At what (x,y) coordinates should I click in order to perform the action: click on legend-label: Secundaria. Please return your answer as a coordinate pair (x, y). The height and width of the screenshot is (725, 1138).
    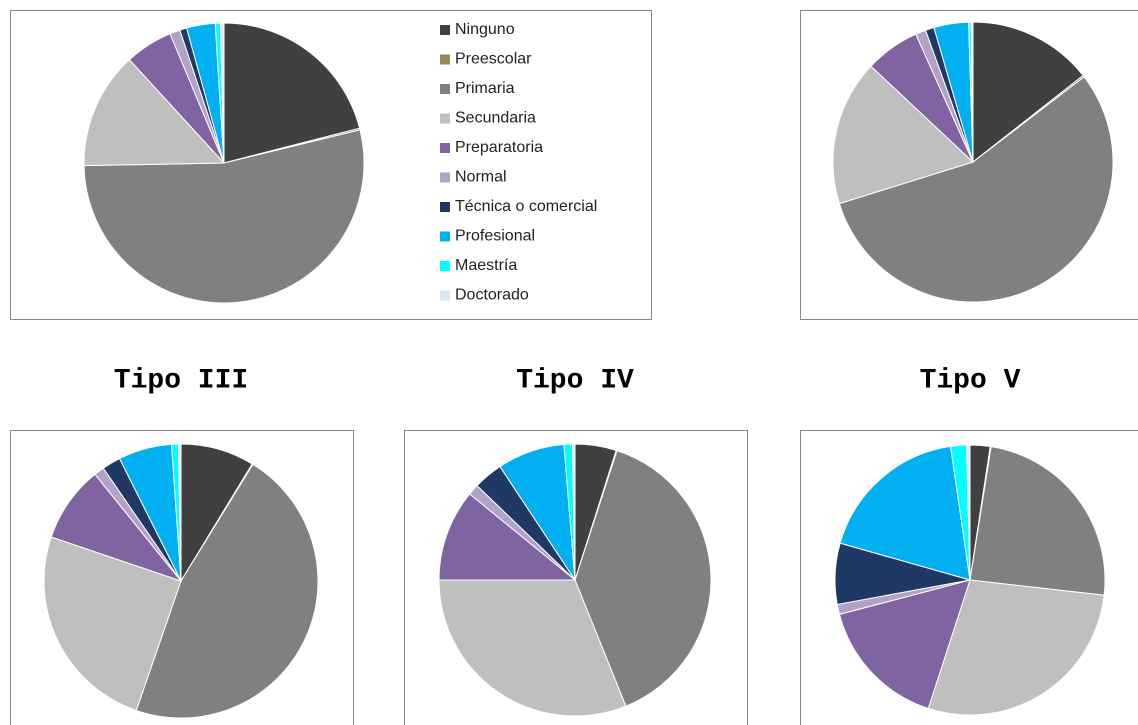
    Looking at the image, I should click on (495, 118).